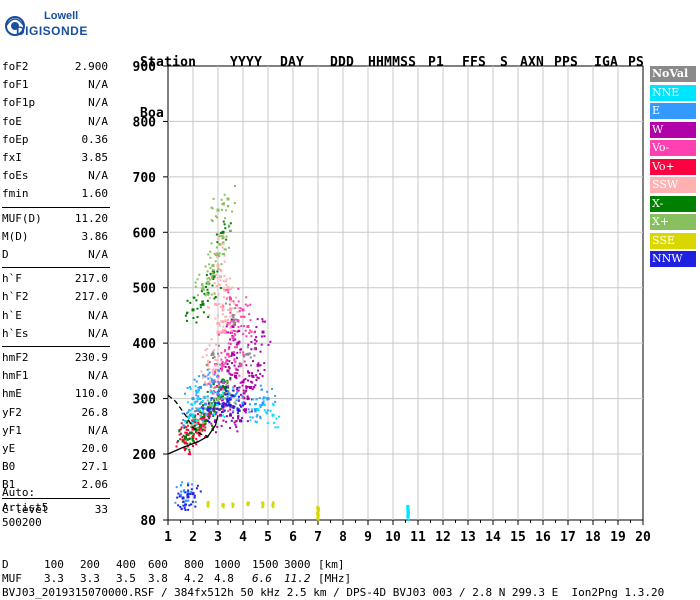  What do you see at coordinates (673, 129) in the screenshot?
I see `legend-item-w: W` at bounding box center [673, 129].